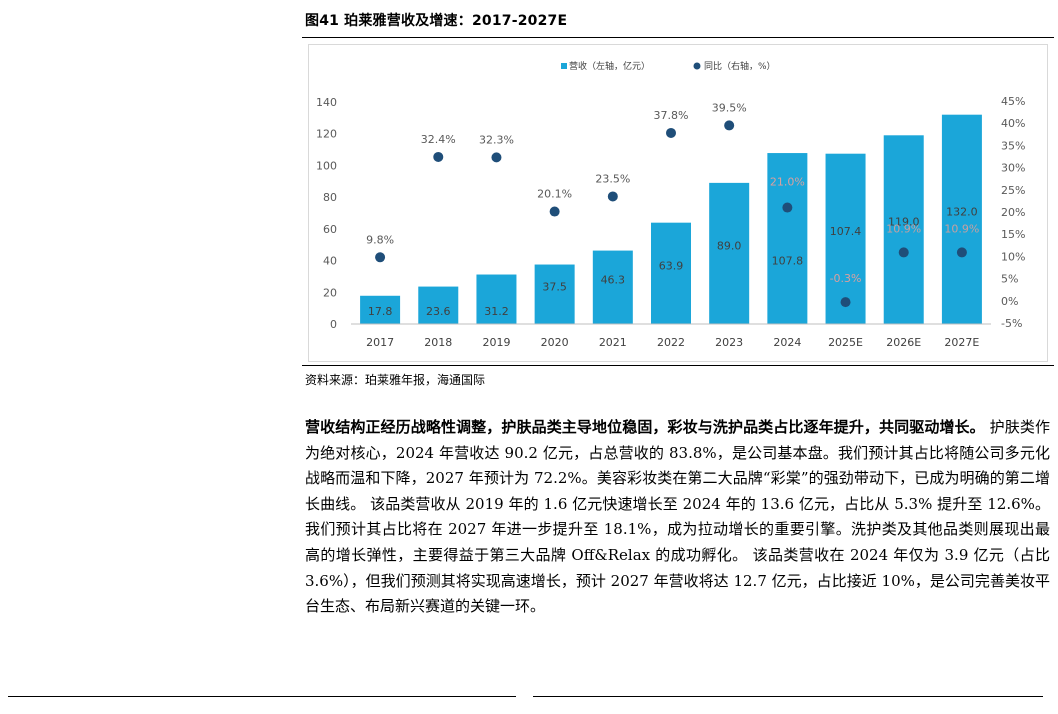  What do you see at coordinates (904, 222) in the screenshot?
I see `revenue-bar-label: 119.0` at bounding box center [904, 222].